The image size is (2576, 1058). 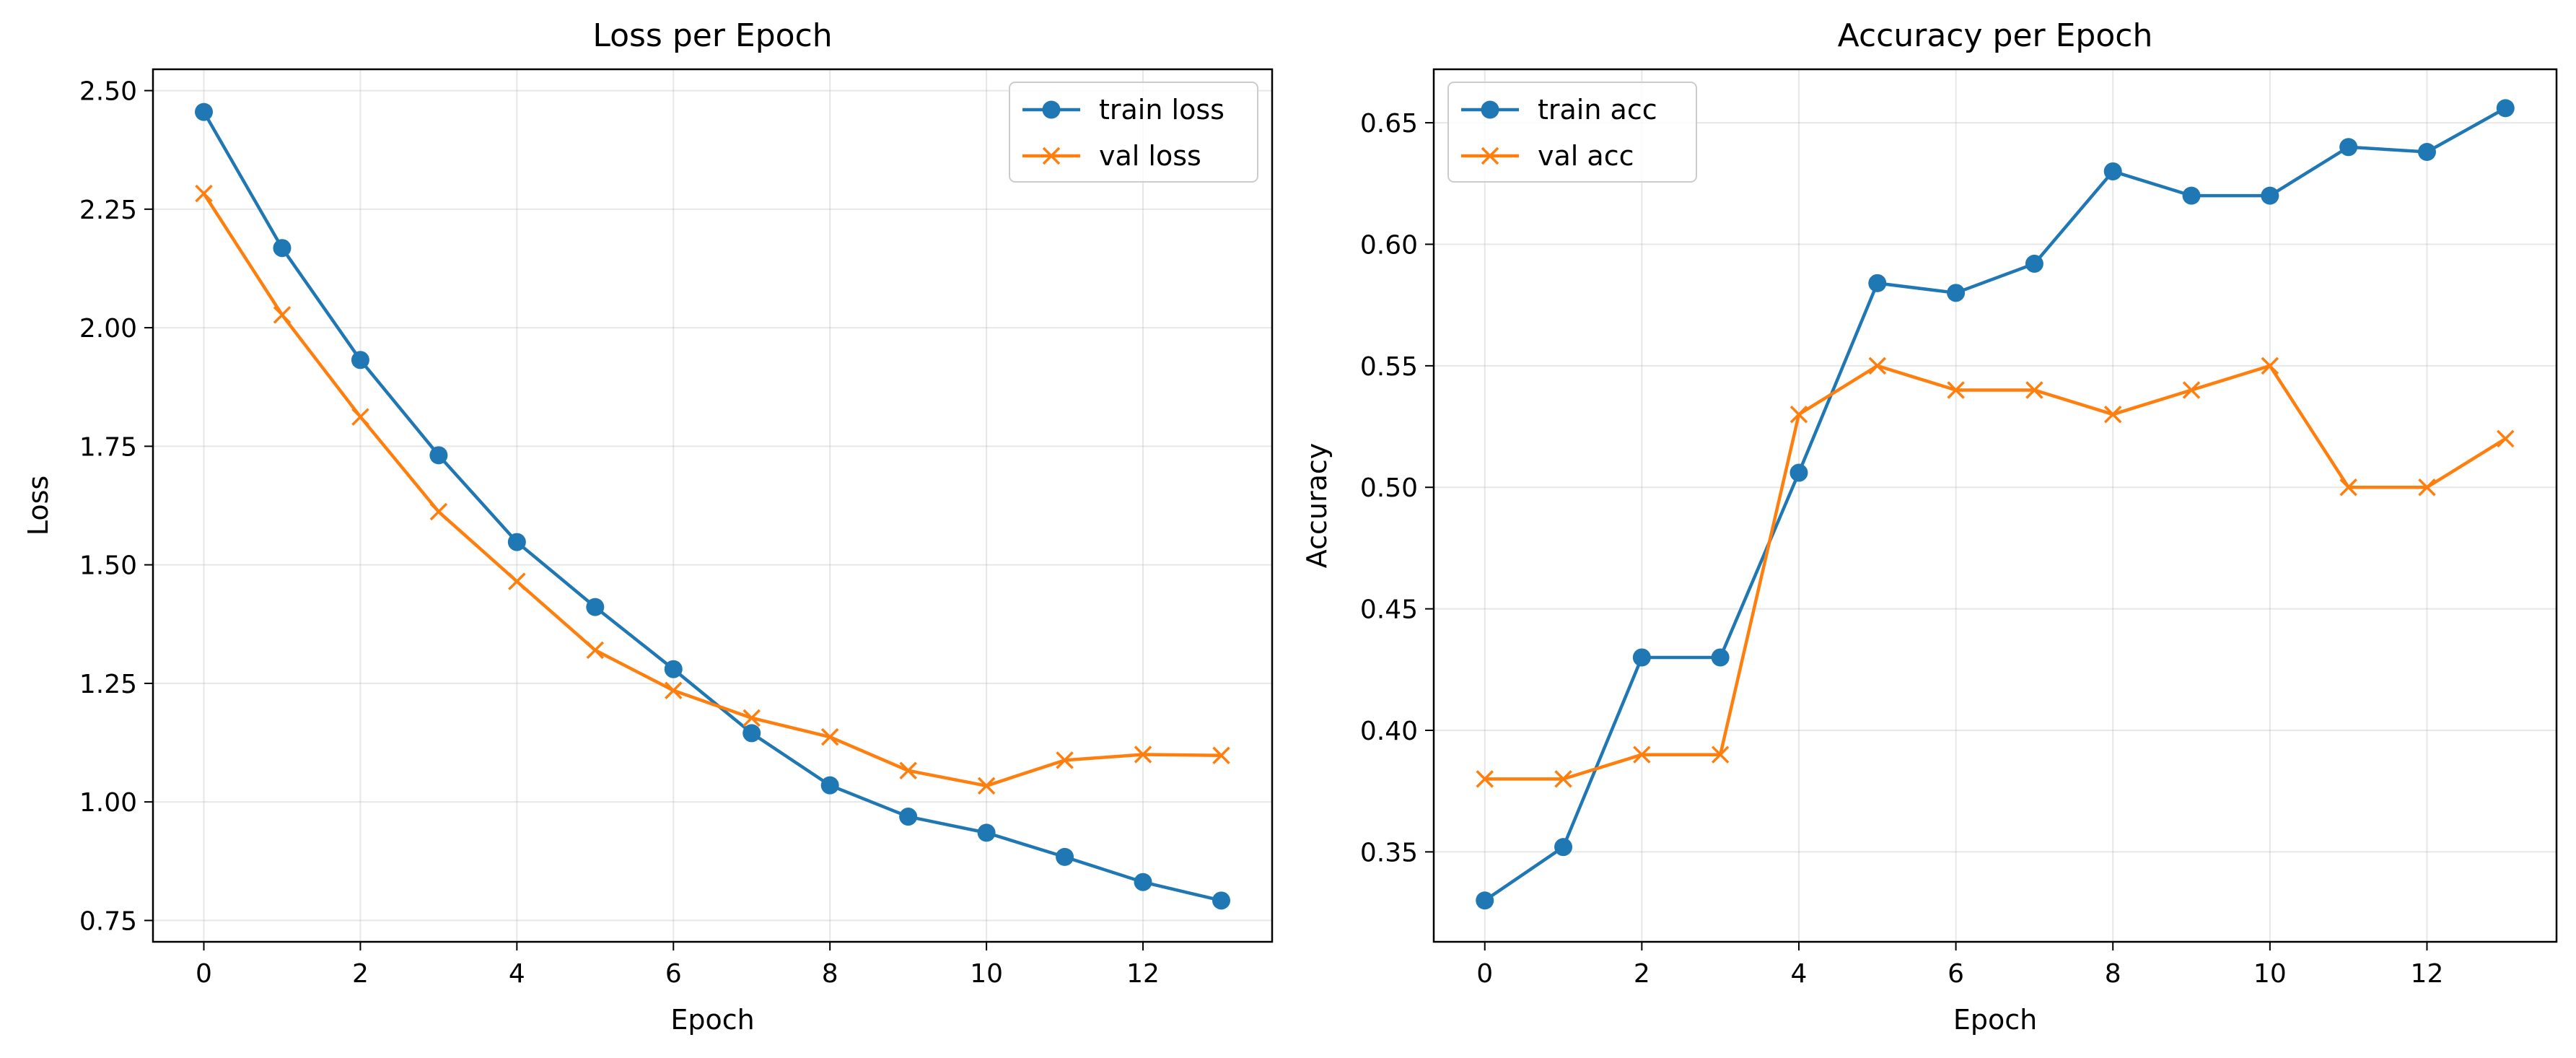 What do you see at coordinates (108, 329) in the screenshot?
I see `loss-y-tick-label: 2.00` at bounding box center [108, 329].